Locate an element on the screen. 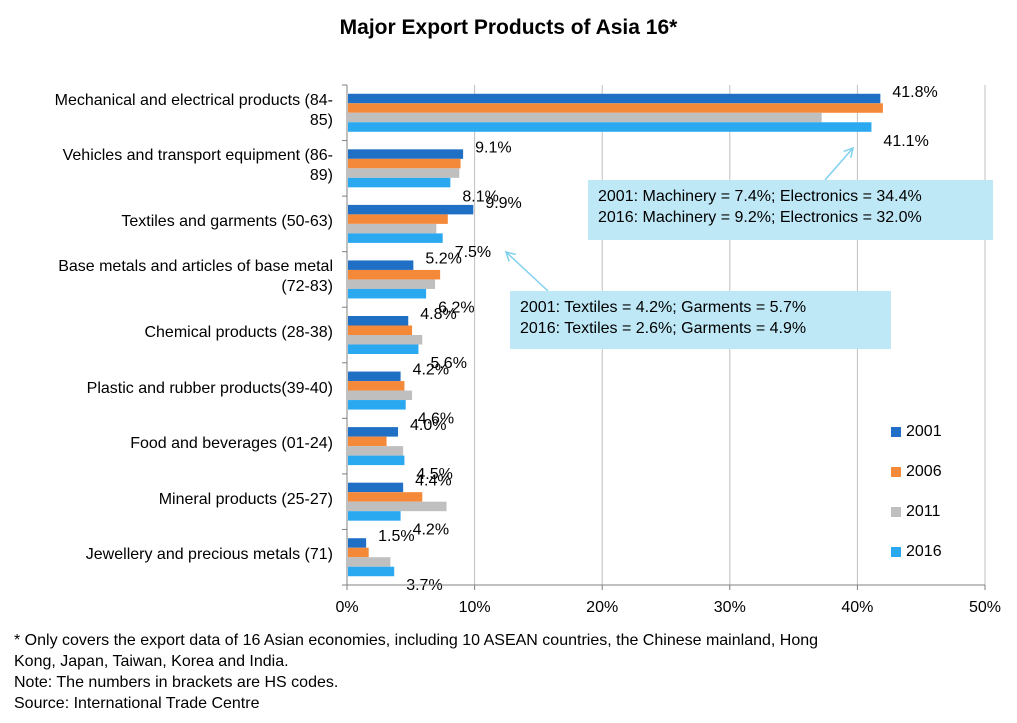 This screenshot has height=723, width=1017. chart-title: Major Export Products of Asia 16* is located at coordinates (508, 27).